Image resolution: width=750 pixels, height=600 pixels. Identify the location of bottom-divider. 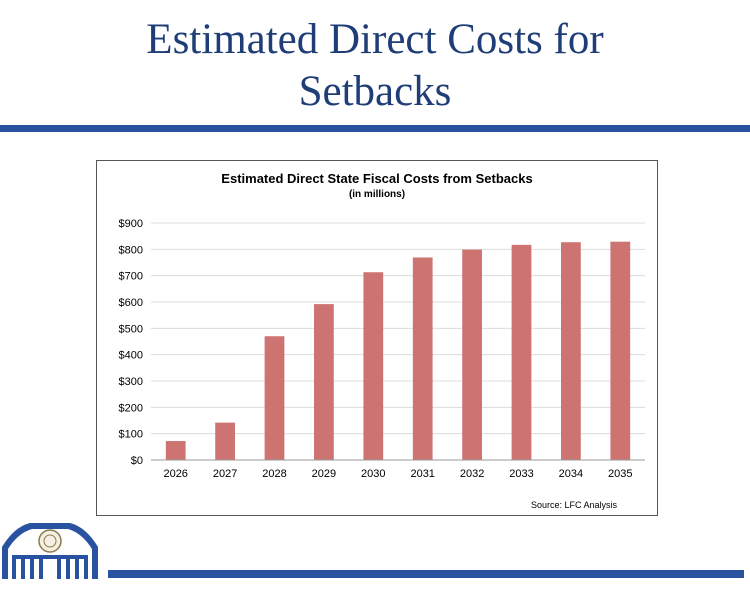
(426, 574).